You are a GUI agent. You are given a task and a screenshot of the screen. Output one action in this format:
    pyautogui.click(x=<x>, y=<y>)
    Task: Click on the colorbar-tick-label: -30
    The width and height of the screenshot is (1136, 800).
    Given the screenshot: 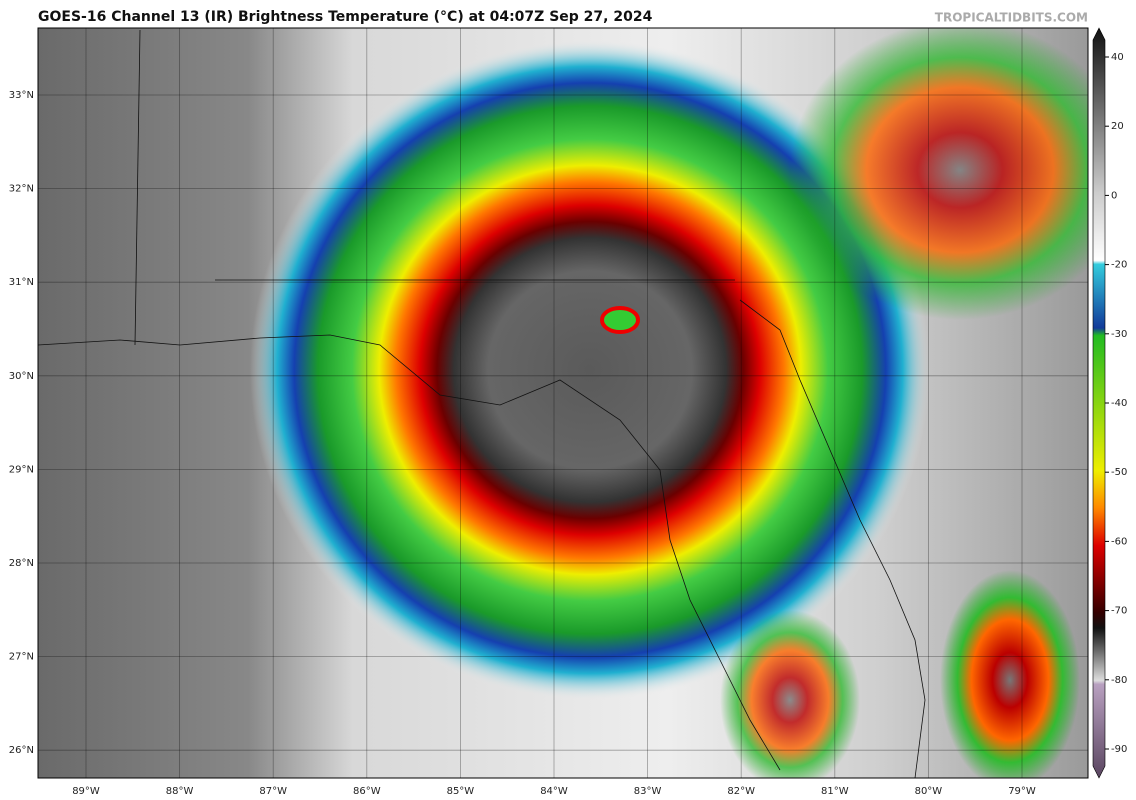 What is the action you would take?
    pyautogui.click(x=1119, y=334)
    